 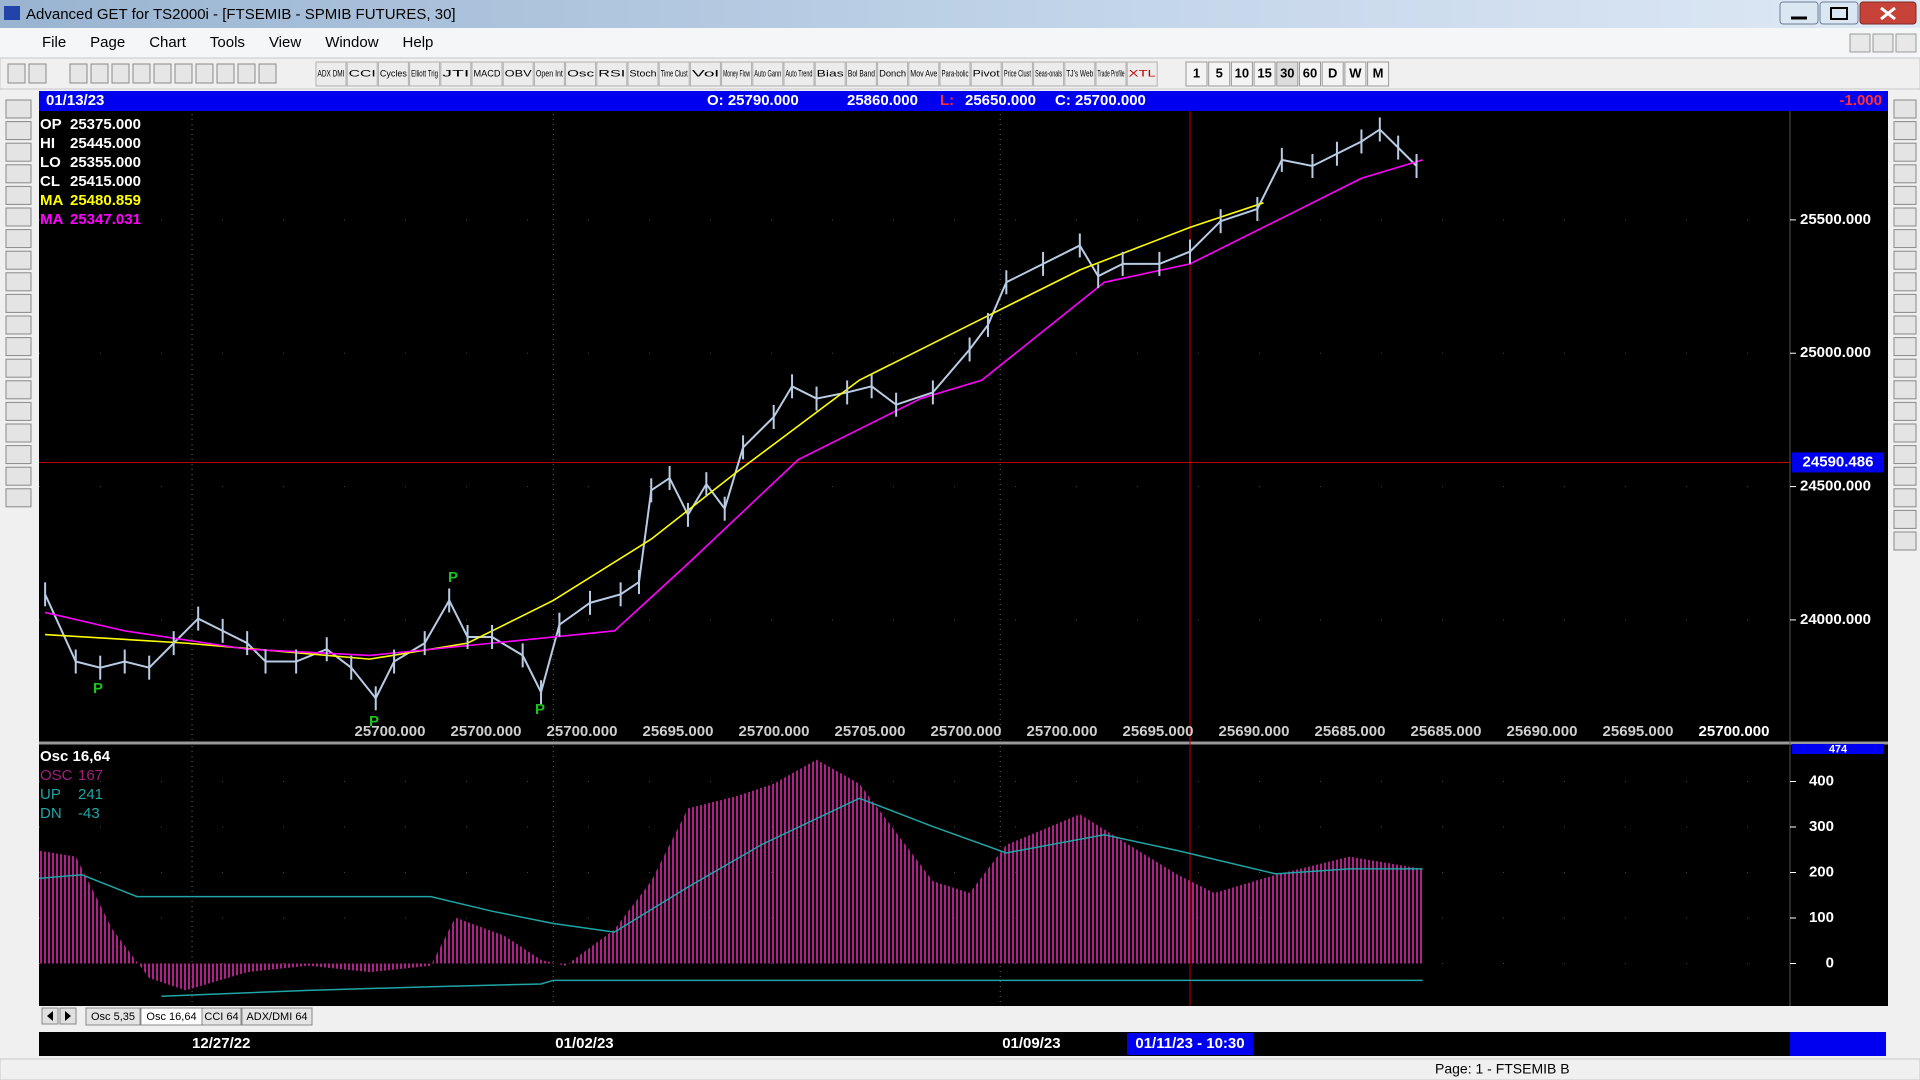 What do you see at coordinates (418, 42) in the screenshot?
I see `menu-item: Help` at bounding box center [418, 42].